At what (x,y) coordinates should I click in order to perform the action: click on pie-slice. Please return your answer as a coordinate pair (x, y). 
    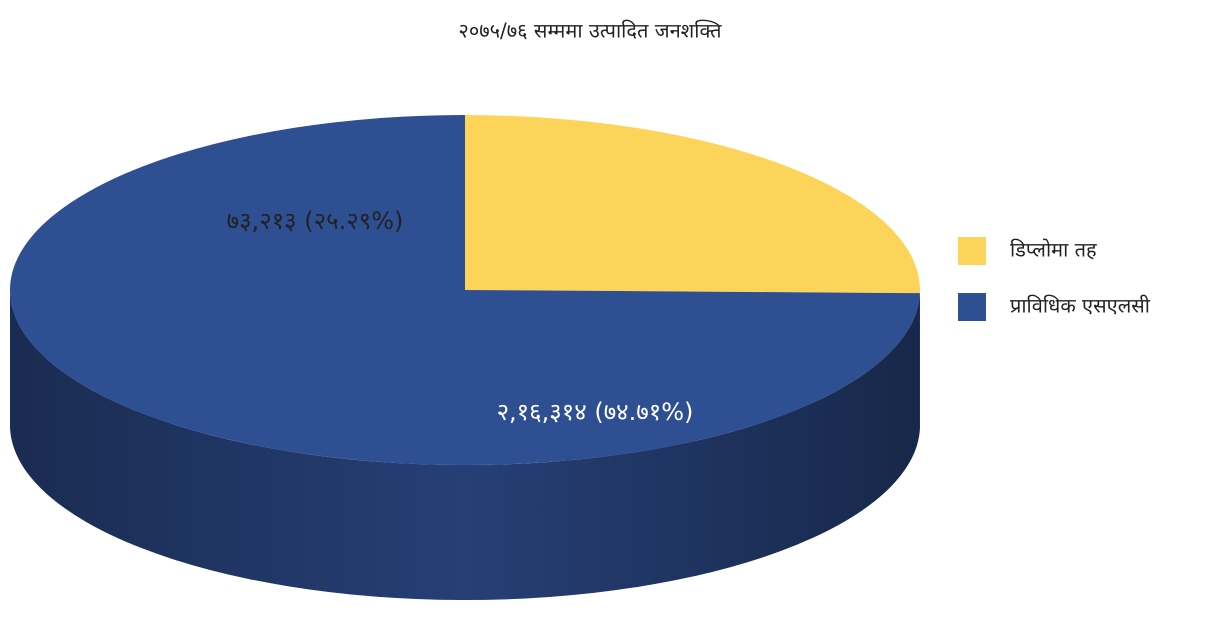
    Looking at the image, I should click on (692, 204).